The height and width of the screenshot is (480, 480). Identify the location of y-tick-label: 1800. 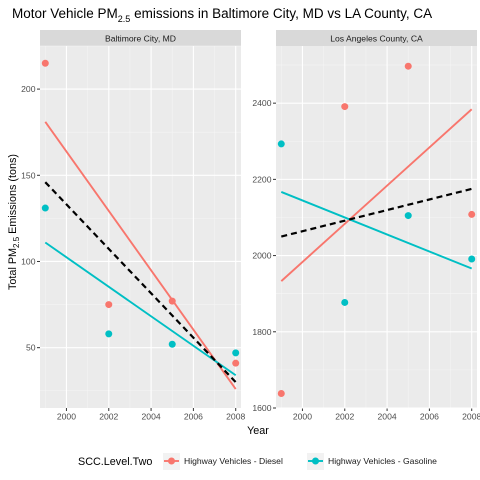
(261, 332).